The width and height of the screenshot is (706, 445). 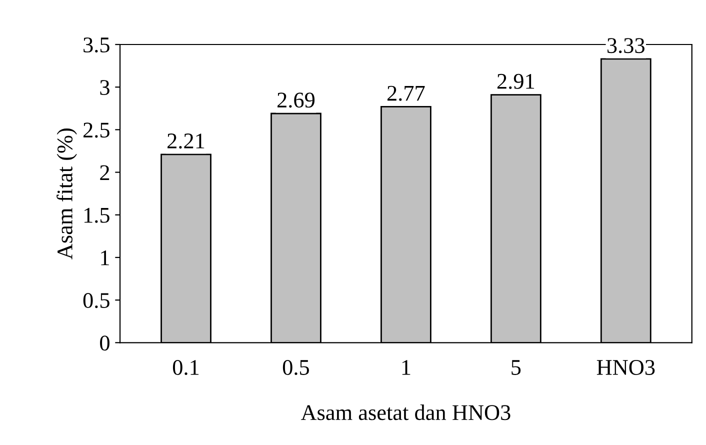 I want to click on x-tick-label: 5, so click(x=516, y=367).